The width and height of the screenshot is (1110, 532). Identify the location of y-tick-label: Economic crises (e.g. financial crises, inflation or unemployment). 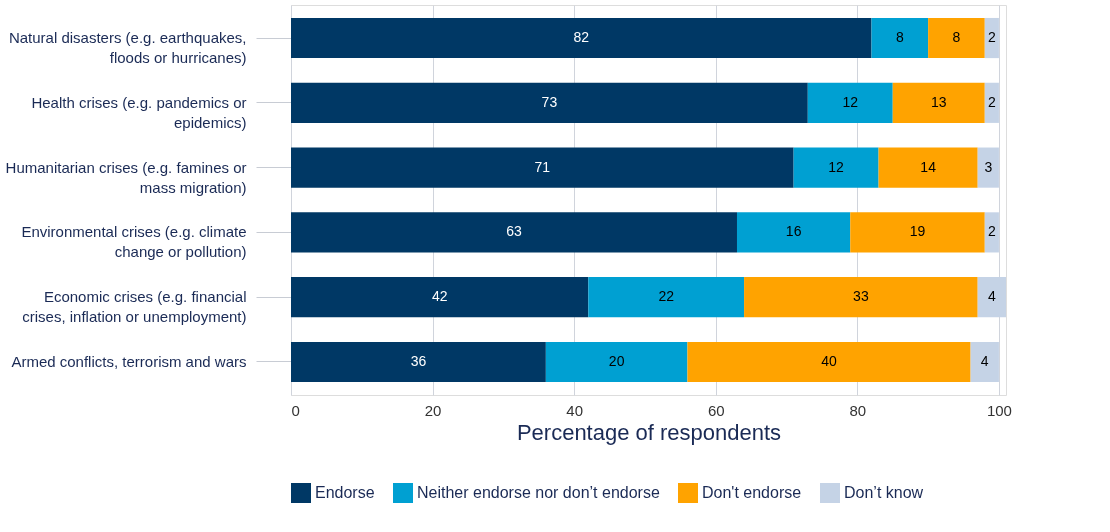
(134, 307).